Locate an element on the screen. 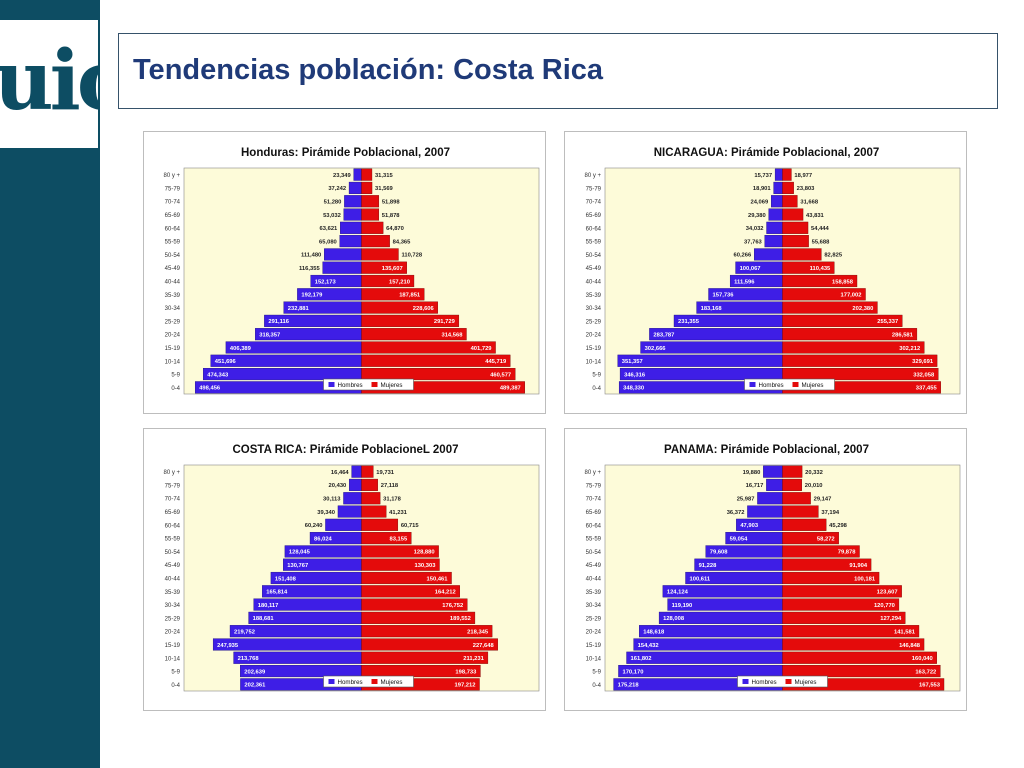  data-label-mujeres: 83,155 is located at coordinates (399, 539).